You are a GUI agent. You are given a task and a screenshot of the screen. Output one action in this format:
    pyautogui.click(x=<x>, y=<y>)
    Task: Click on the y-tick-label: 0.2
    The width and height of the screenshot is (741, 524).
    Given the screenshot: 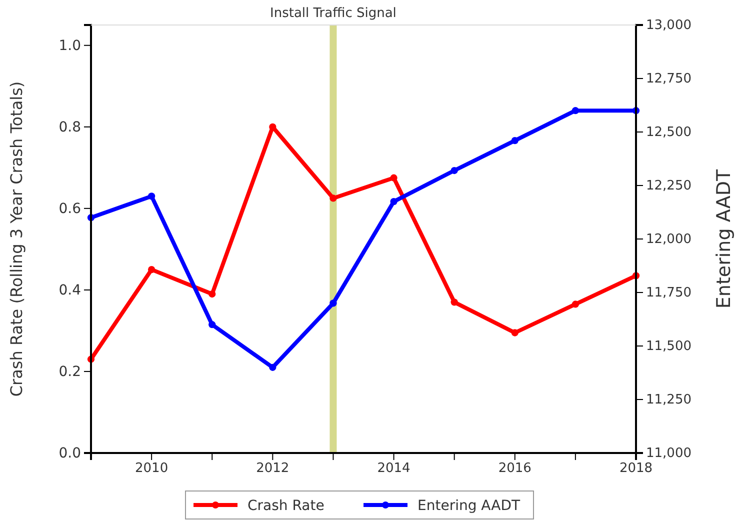 What is the action you would take?
    pyautogui.click(x=69, y=372)
    